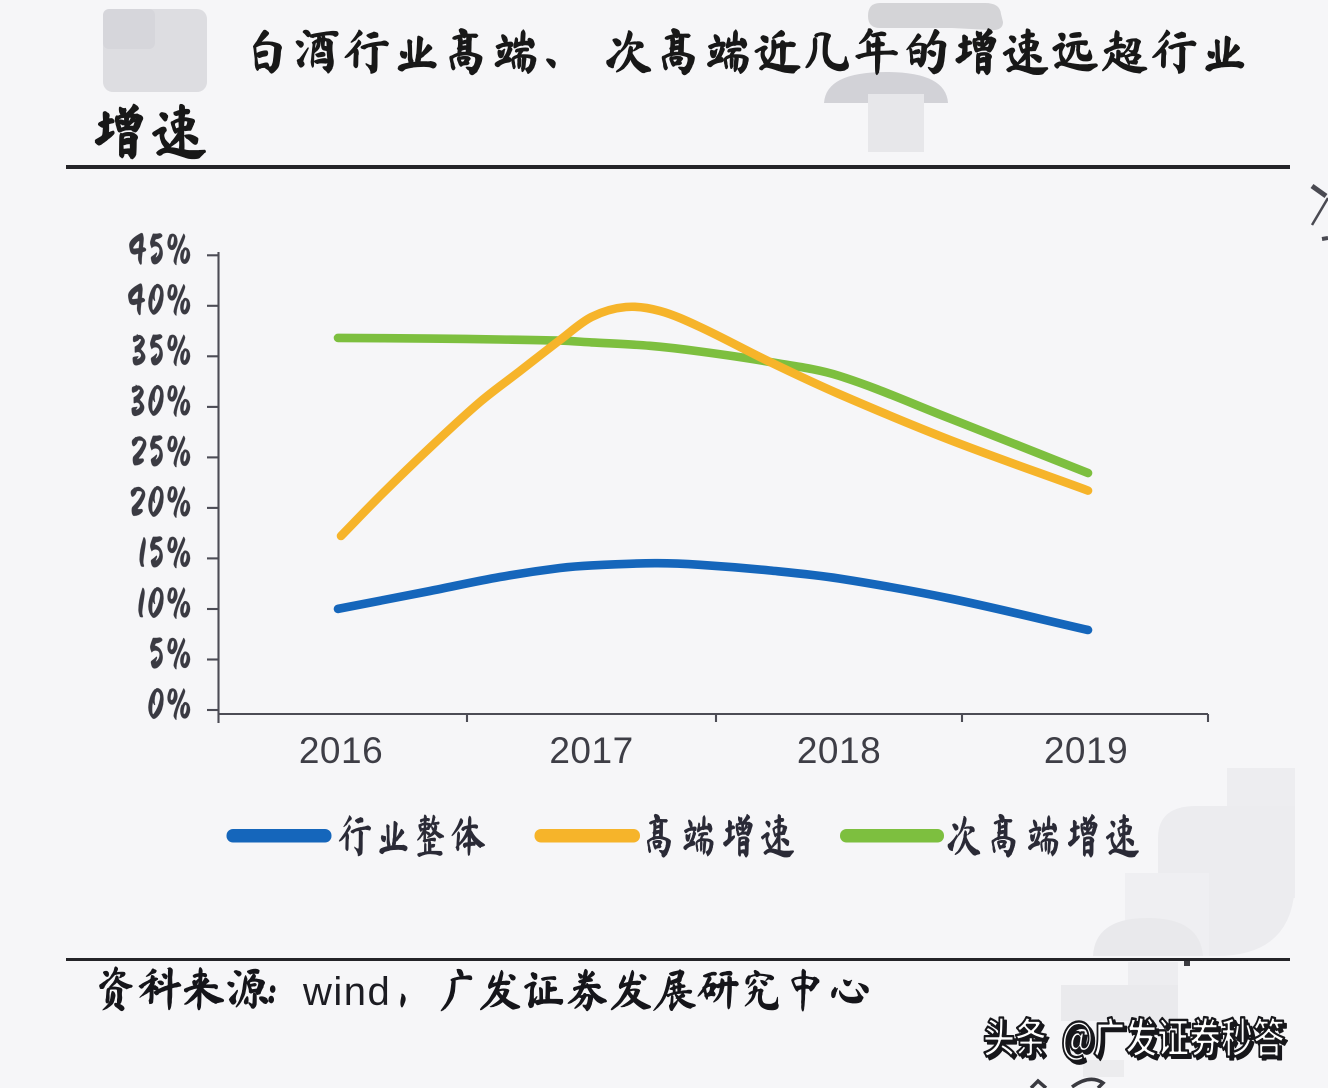 Image resolution: width=1328 pixels, height=1088 pixels. I want to click on svg-text: 2016, so click(341, 750).